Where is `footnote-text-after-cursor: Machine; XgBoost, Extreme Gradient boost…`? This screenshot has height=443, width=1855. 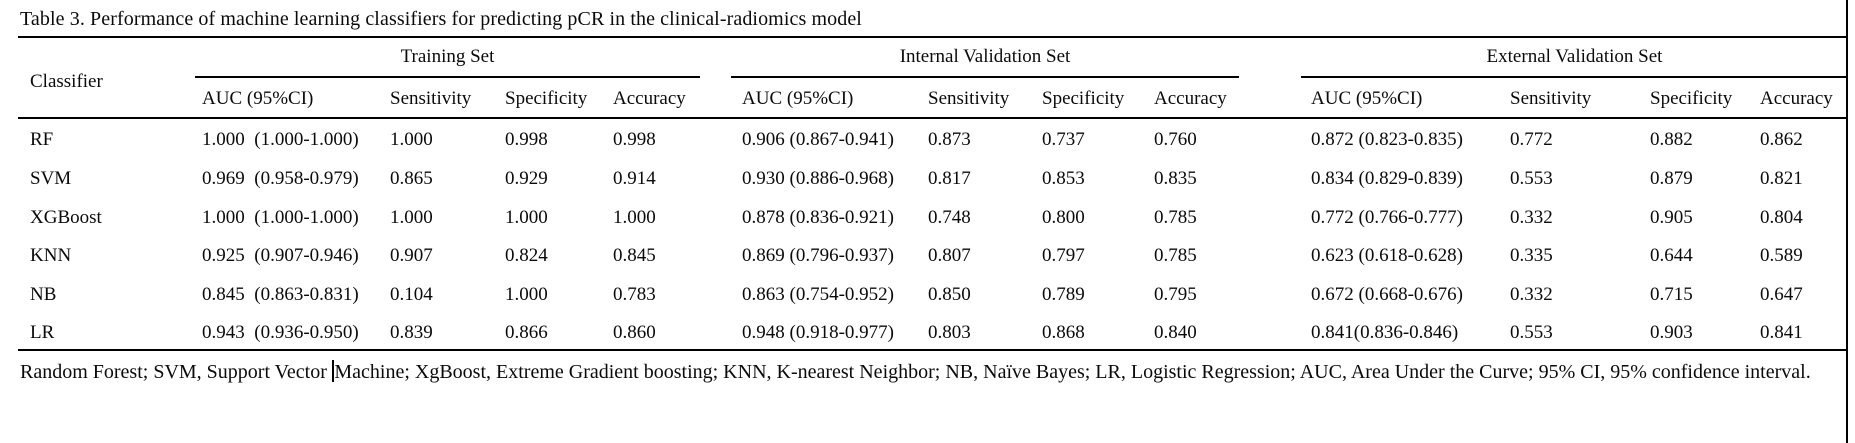 footnote-text-after-cursor: Machine; XgBoost, Extreme Gradient boost… is located at coordinates (1072, 372).